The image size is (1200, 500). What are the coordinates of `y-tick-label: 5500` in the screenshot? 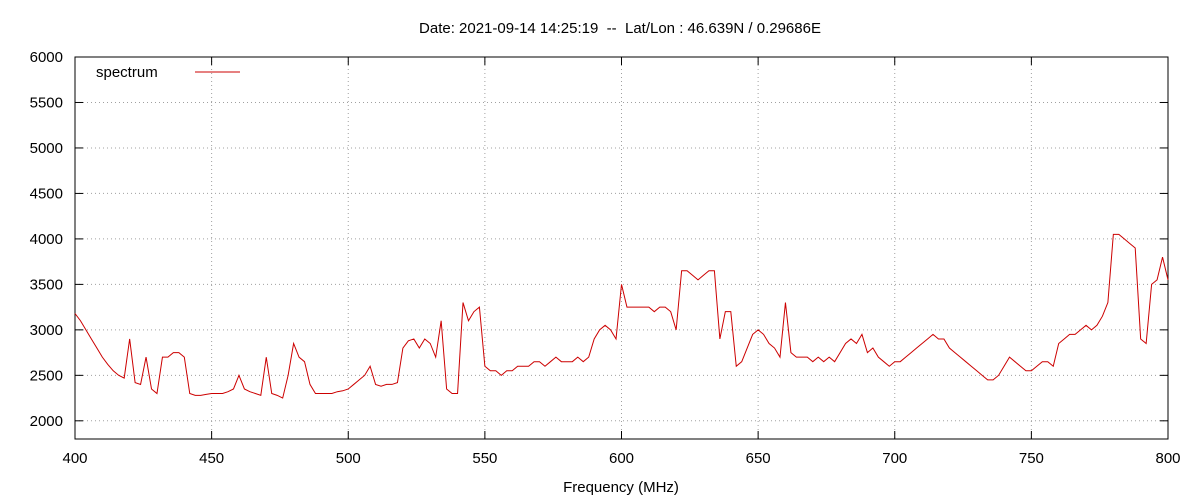 It's located at (46, 102).